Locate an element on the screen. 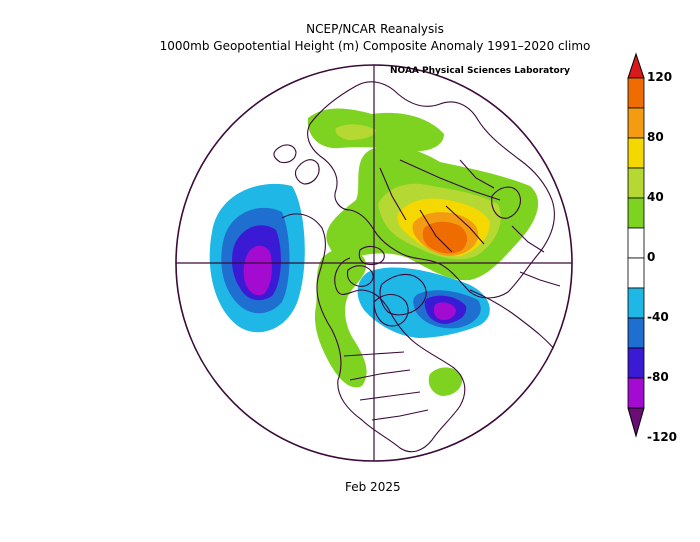  siberia-high is located at coordinates (375, 130).